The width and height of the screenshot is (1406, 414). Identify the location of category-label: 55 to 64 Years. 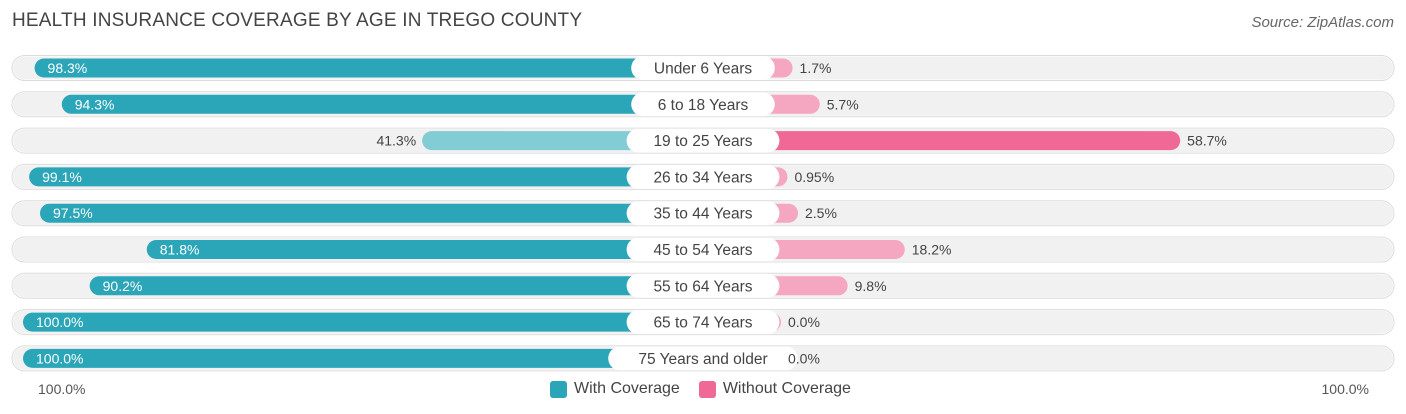
(702, 286).